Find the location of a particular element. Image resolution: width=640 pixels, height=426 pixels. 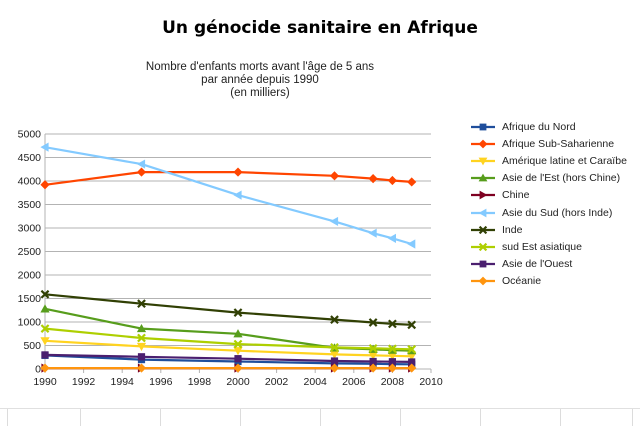

y-tick-label: 5000 is located at coordinates (30, 135).